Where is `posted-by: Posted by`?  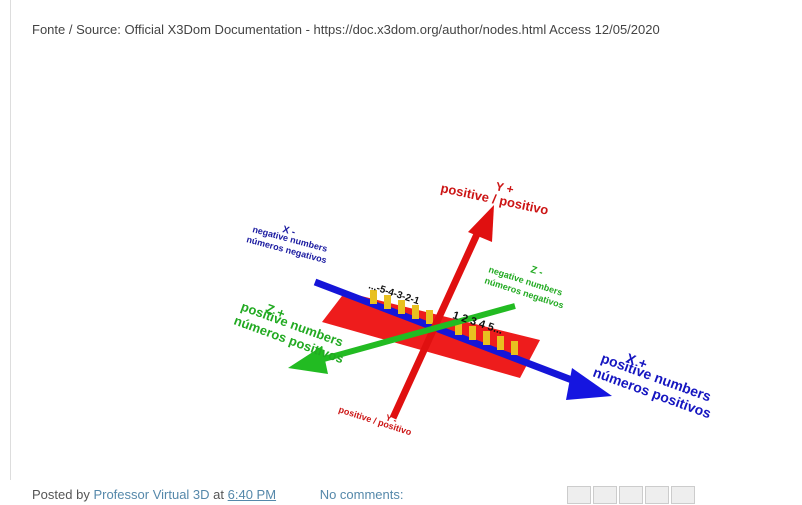
posted-by: Posted by is located at coordinates (61, 494).